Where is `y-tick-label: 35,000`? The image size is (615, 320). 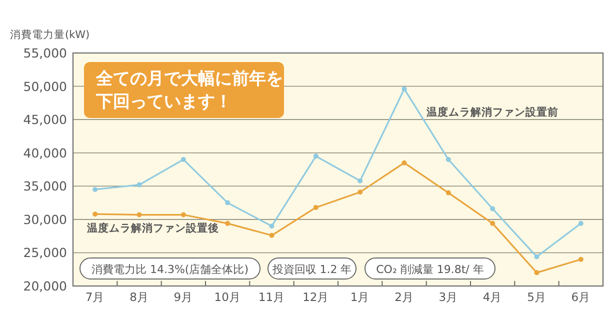 y-tick-label: 35,000 is located at coordinates (45, 186).